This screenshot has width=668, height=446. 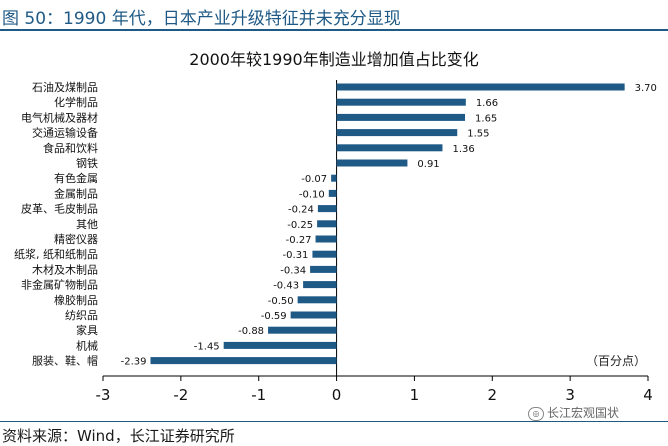 What do you see at coordinates (281, 301) in the screenshot?
I see `value-label: -0.50` at bounding box center [281, 301].